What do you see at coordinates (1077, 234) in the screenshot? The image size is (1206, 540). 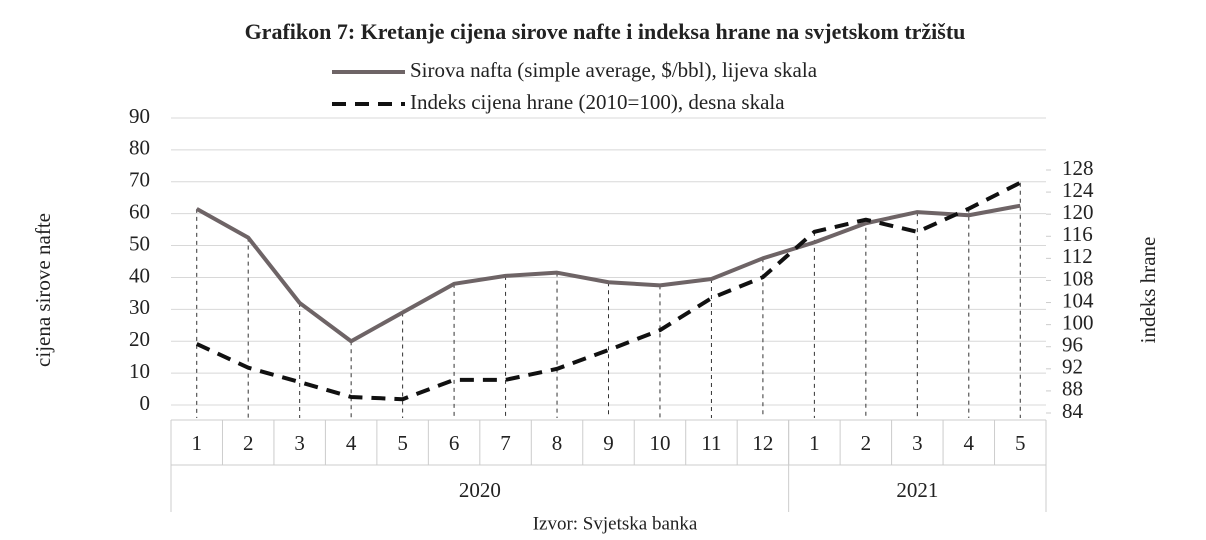 I see `y2-tick-label: 116` at bounding box center [1077, 234].